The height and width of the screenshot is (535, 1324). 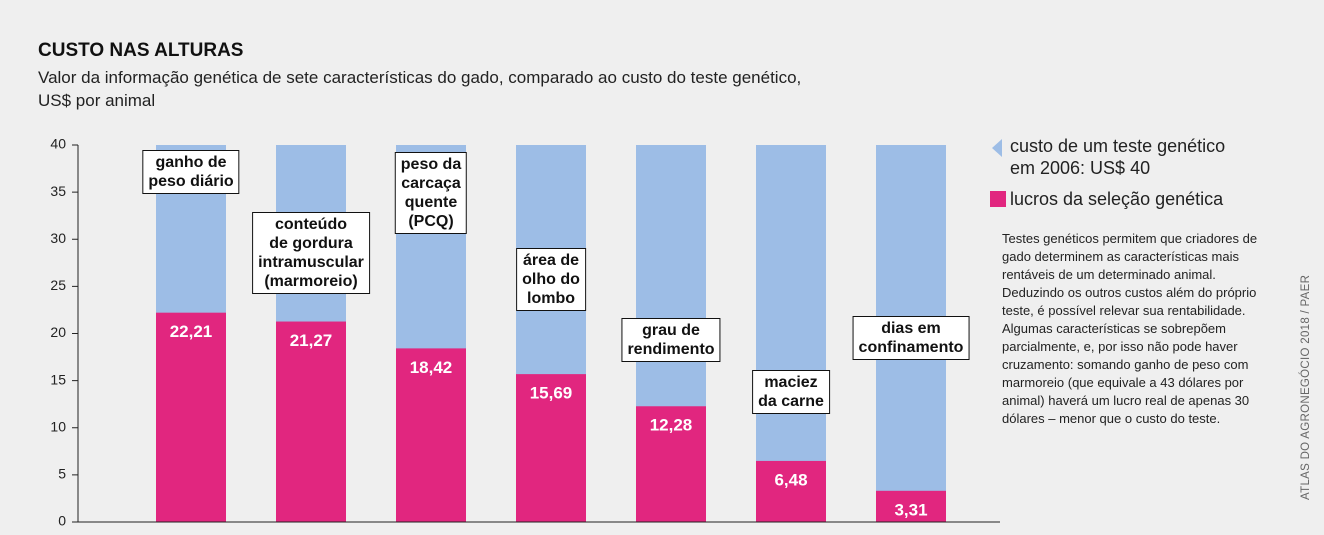 What do you see at coordinates (191, 162) in the screenshot?
I see `category-line: ganho de` at bounding box center [191, 162].